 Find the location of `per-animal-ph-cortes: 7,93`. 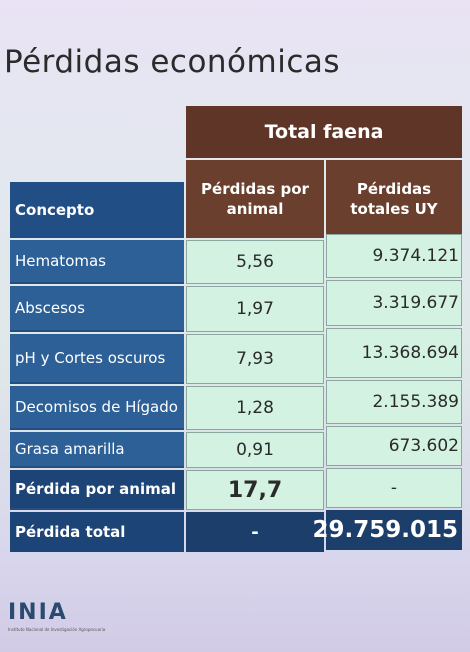

per-animal-ph-cortes: 7,93 is located at coordinates (255, 359).